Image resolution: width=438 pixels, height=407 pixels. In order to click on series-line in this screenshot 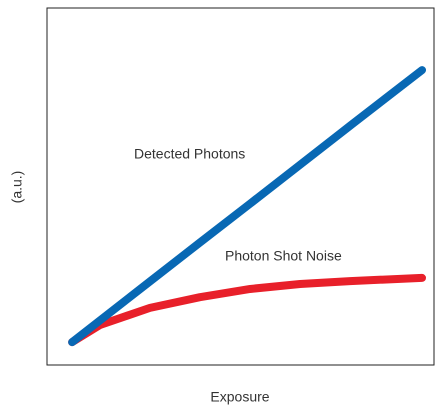, I will do `click(247, 310)`.